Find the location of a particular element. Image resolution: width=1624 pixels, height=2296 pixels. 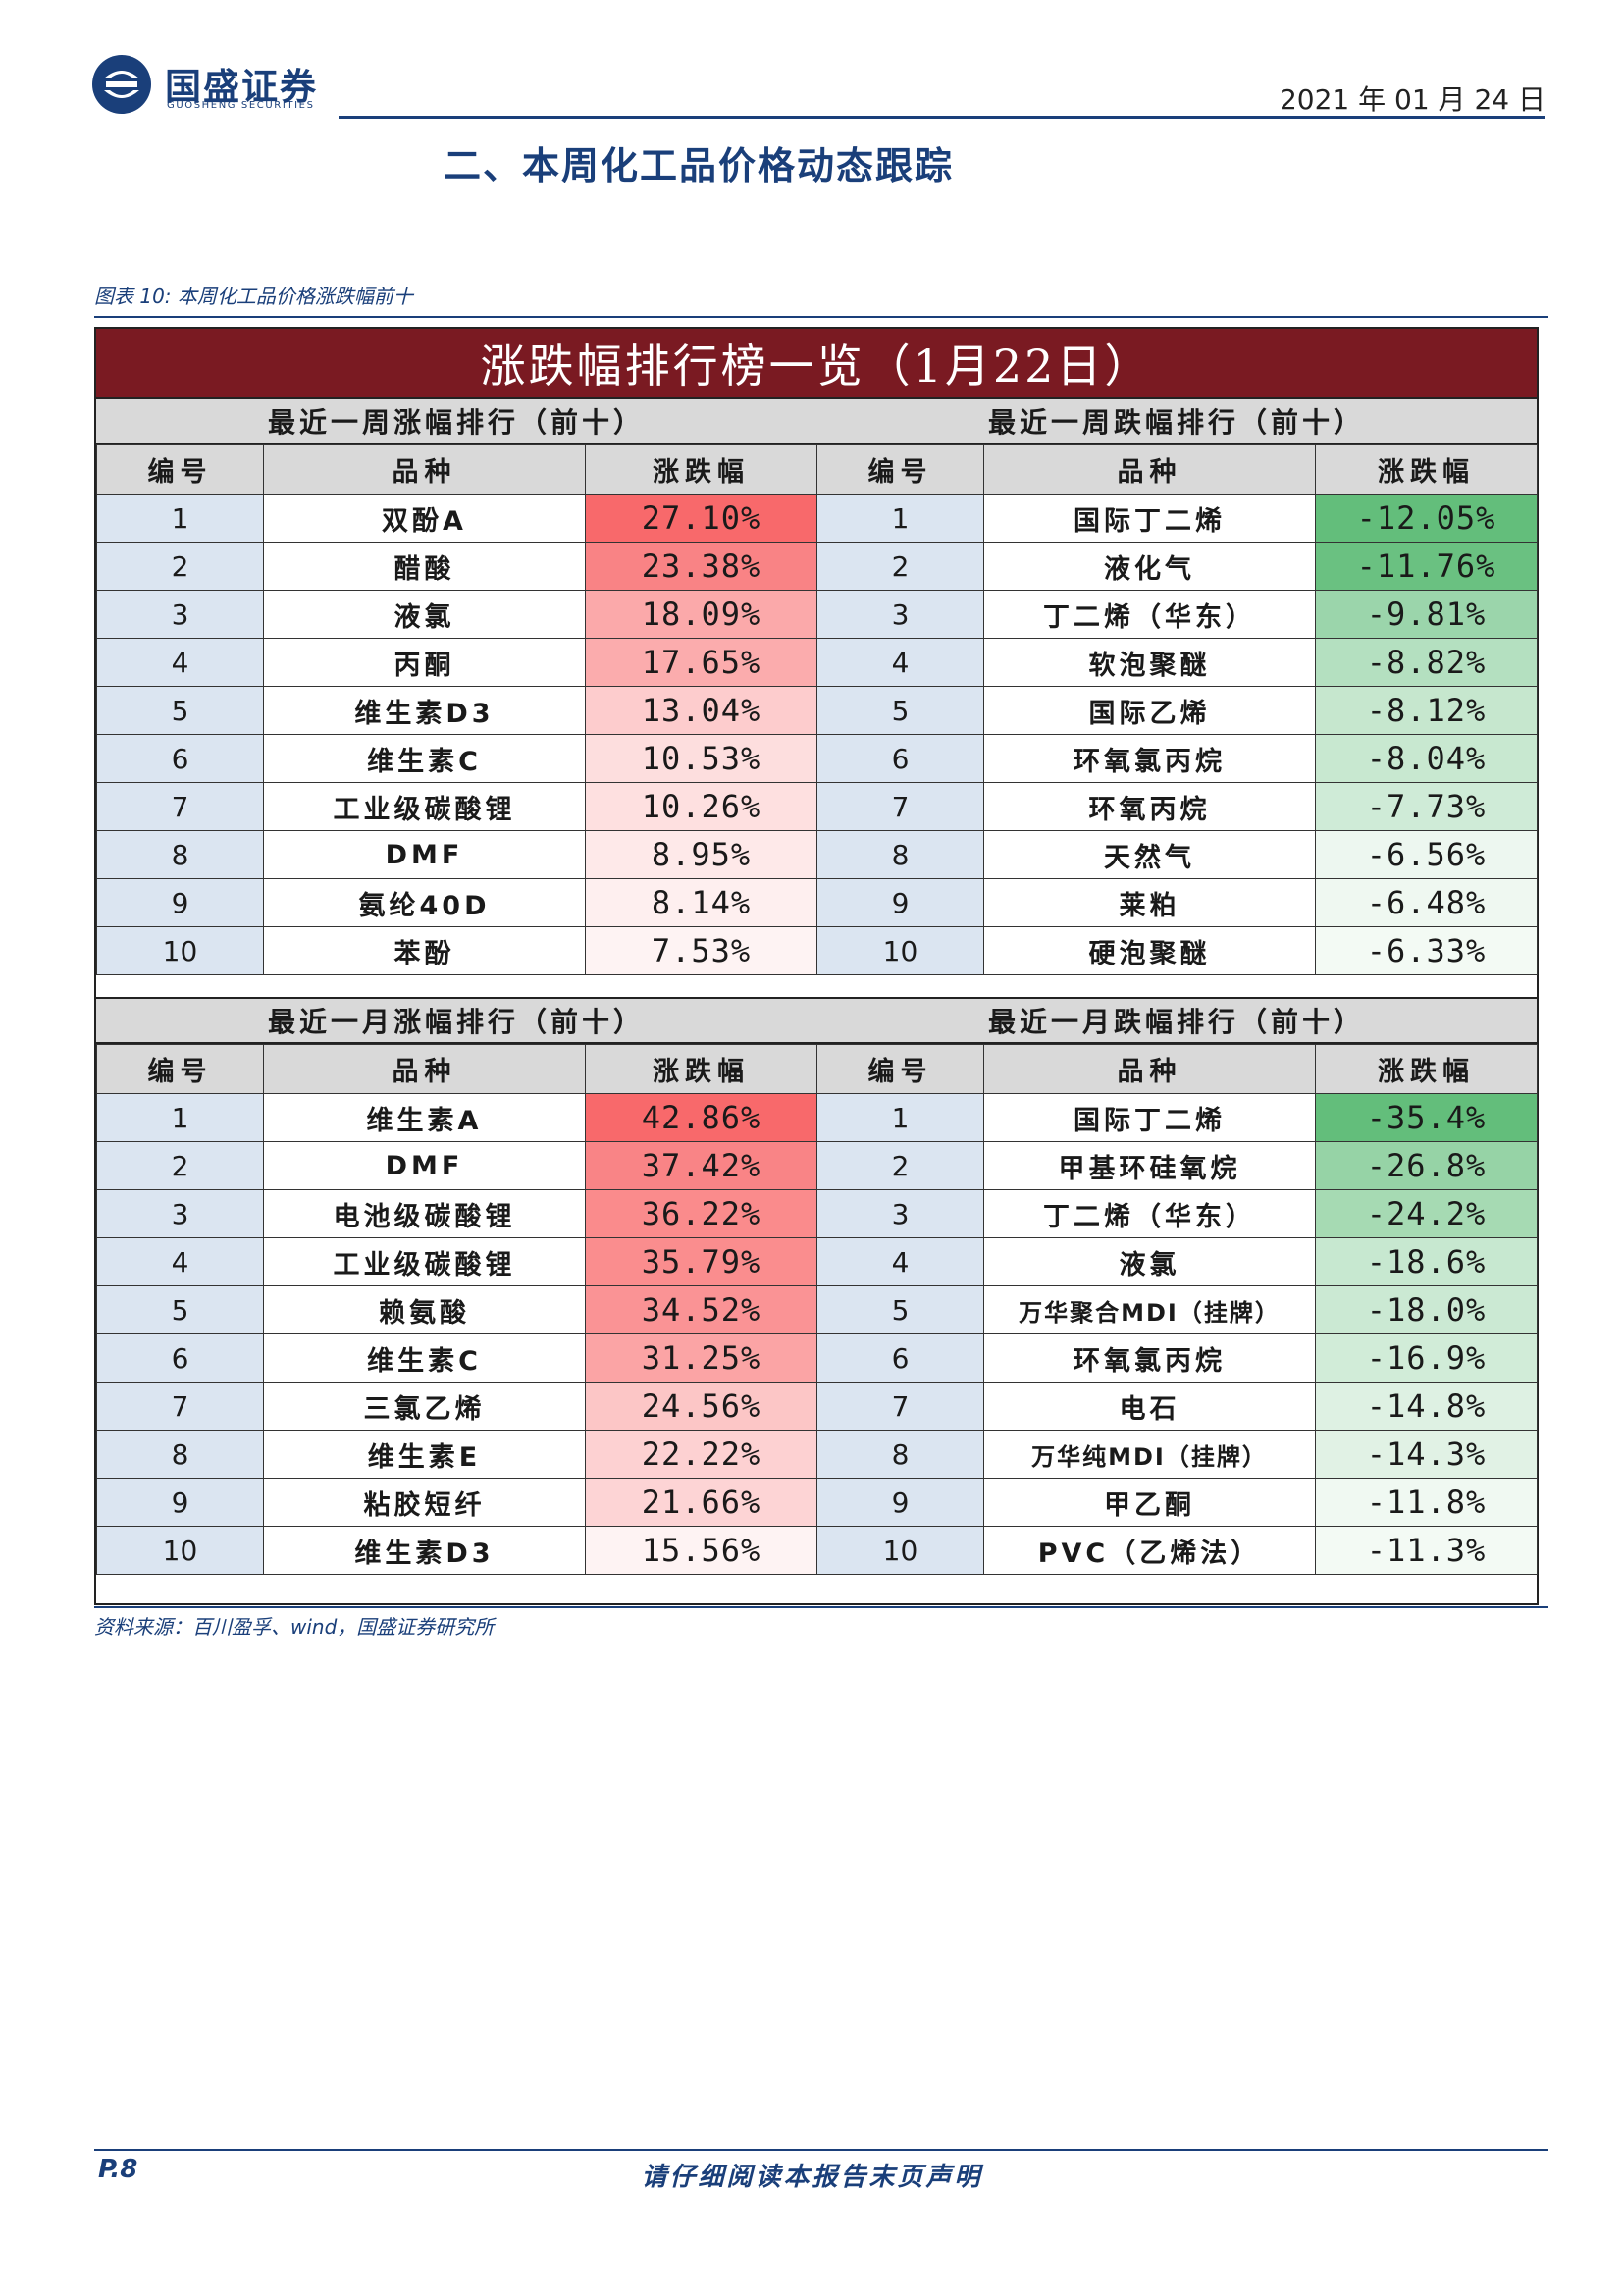

change-percent: -14.8% is located at coordinates (1426, 1406).